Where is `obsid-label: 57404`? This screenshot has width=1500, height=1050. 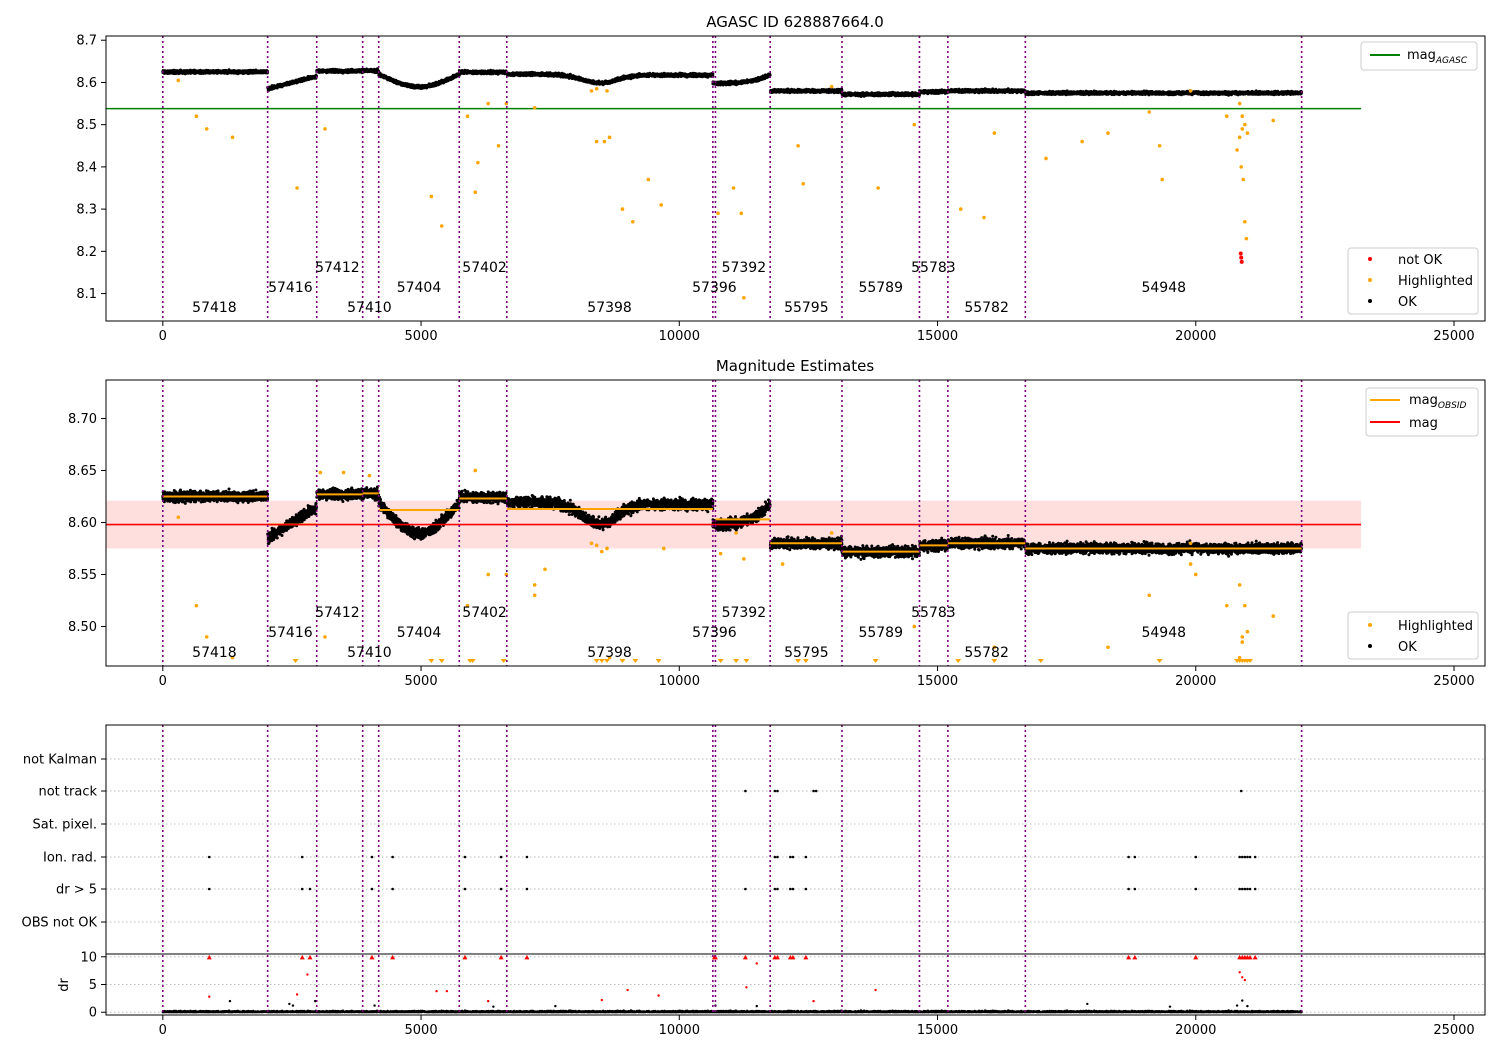
obsid-label: 57404 is located at coordinates (419, 288).